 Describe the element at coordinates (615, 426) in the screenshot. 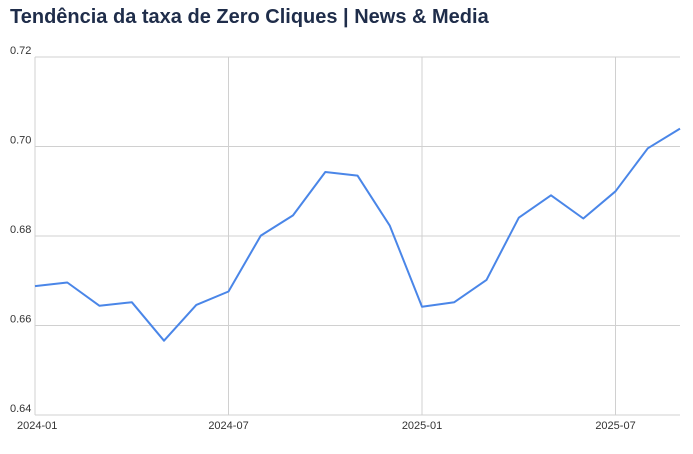

I see `x-tick-label: 2025-07` at that location.